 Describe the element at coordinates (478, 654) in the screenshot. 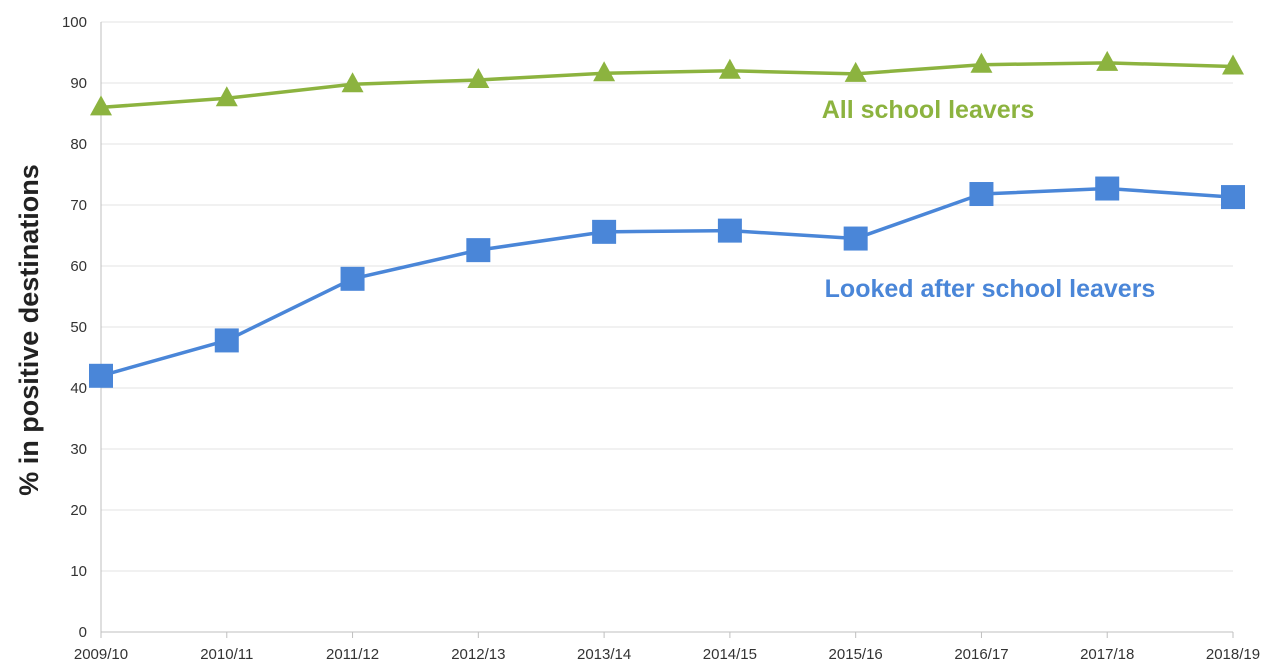

I see `x-tick-label: 2012/13` at that location.